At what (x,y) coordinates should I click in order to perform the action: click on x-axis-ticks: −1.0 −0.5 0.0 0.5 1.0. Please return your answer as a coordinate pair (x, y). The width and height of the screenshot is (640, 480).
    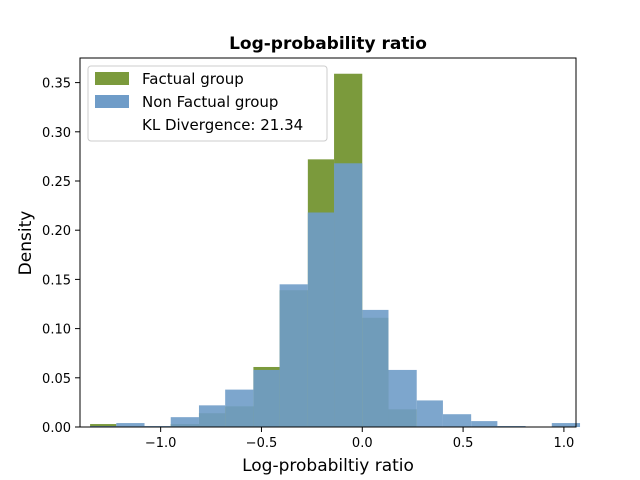
    Looking at the image, I should click on (359, 439).